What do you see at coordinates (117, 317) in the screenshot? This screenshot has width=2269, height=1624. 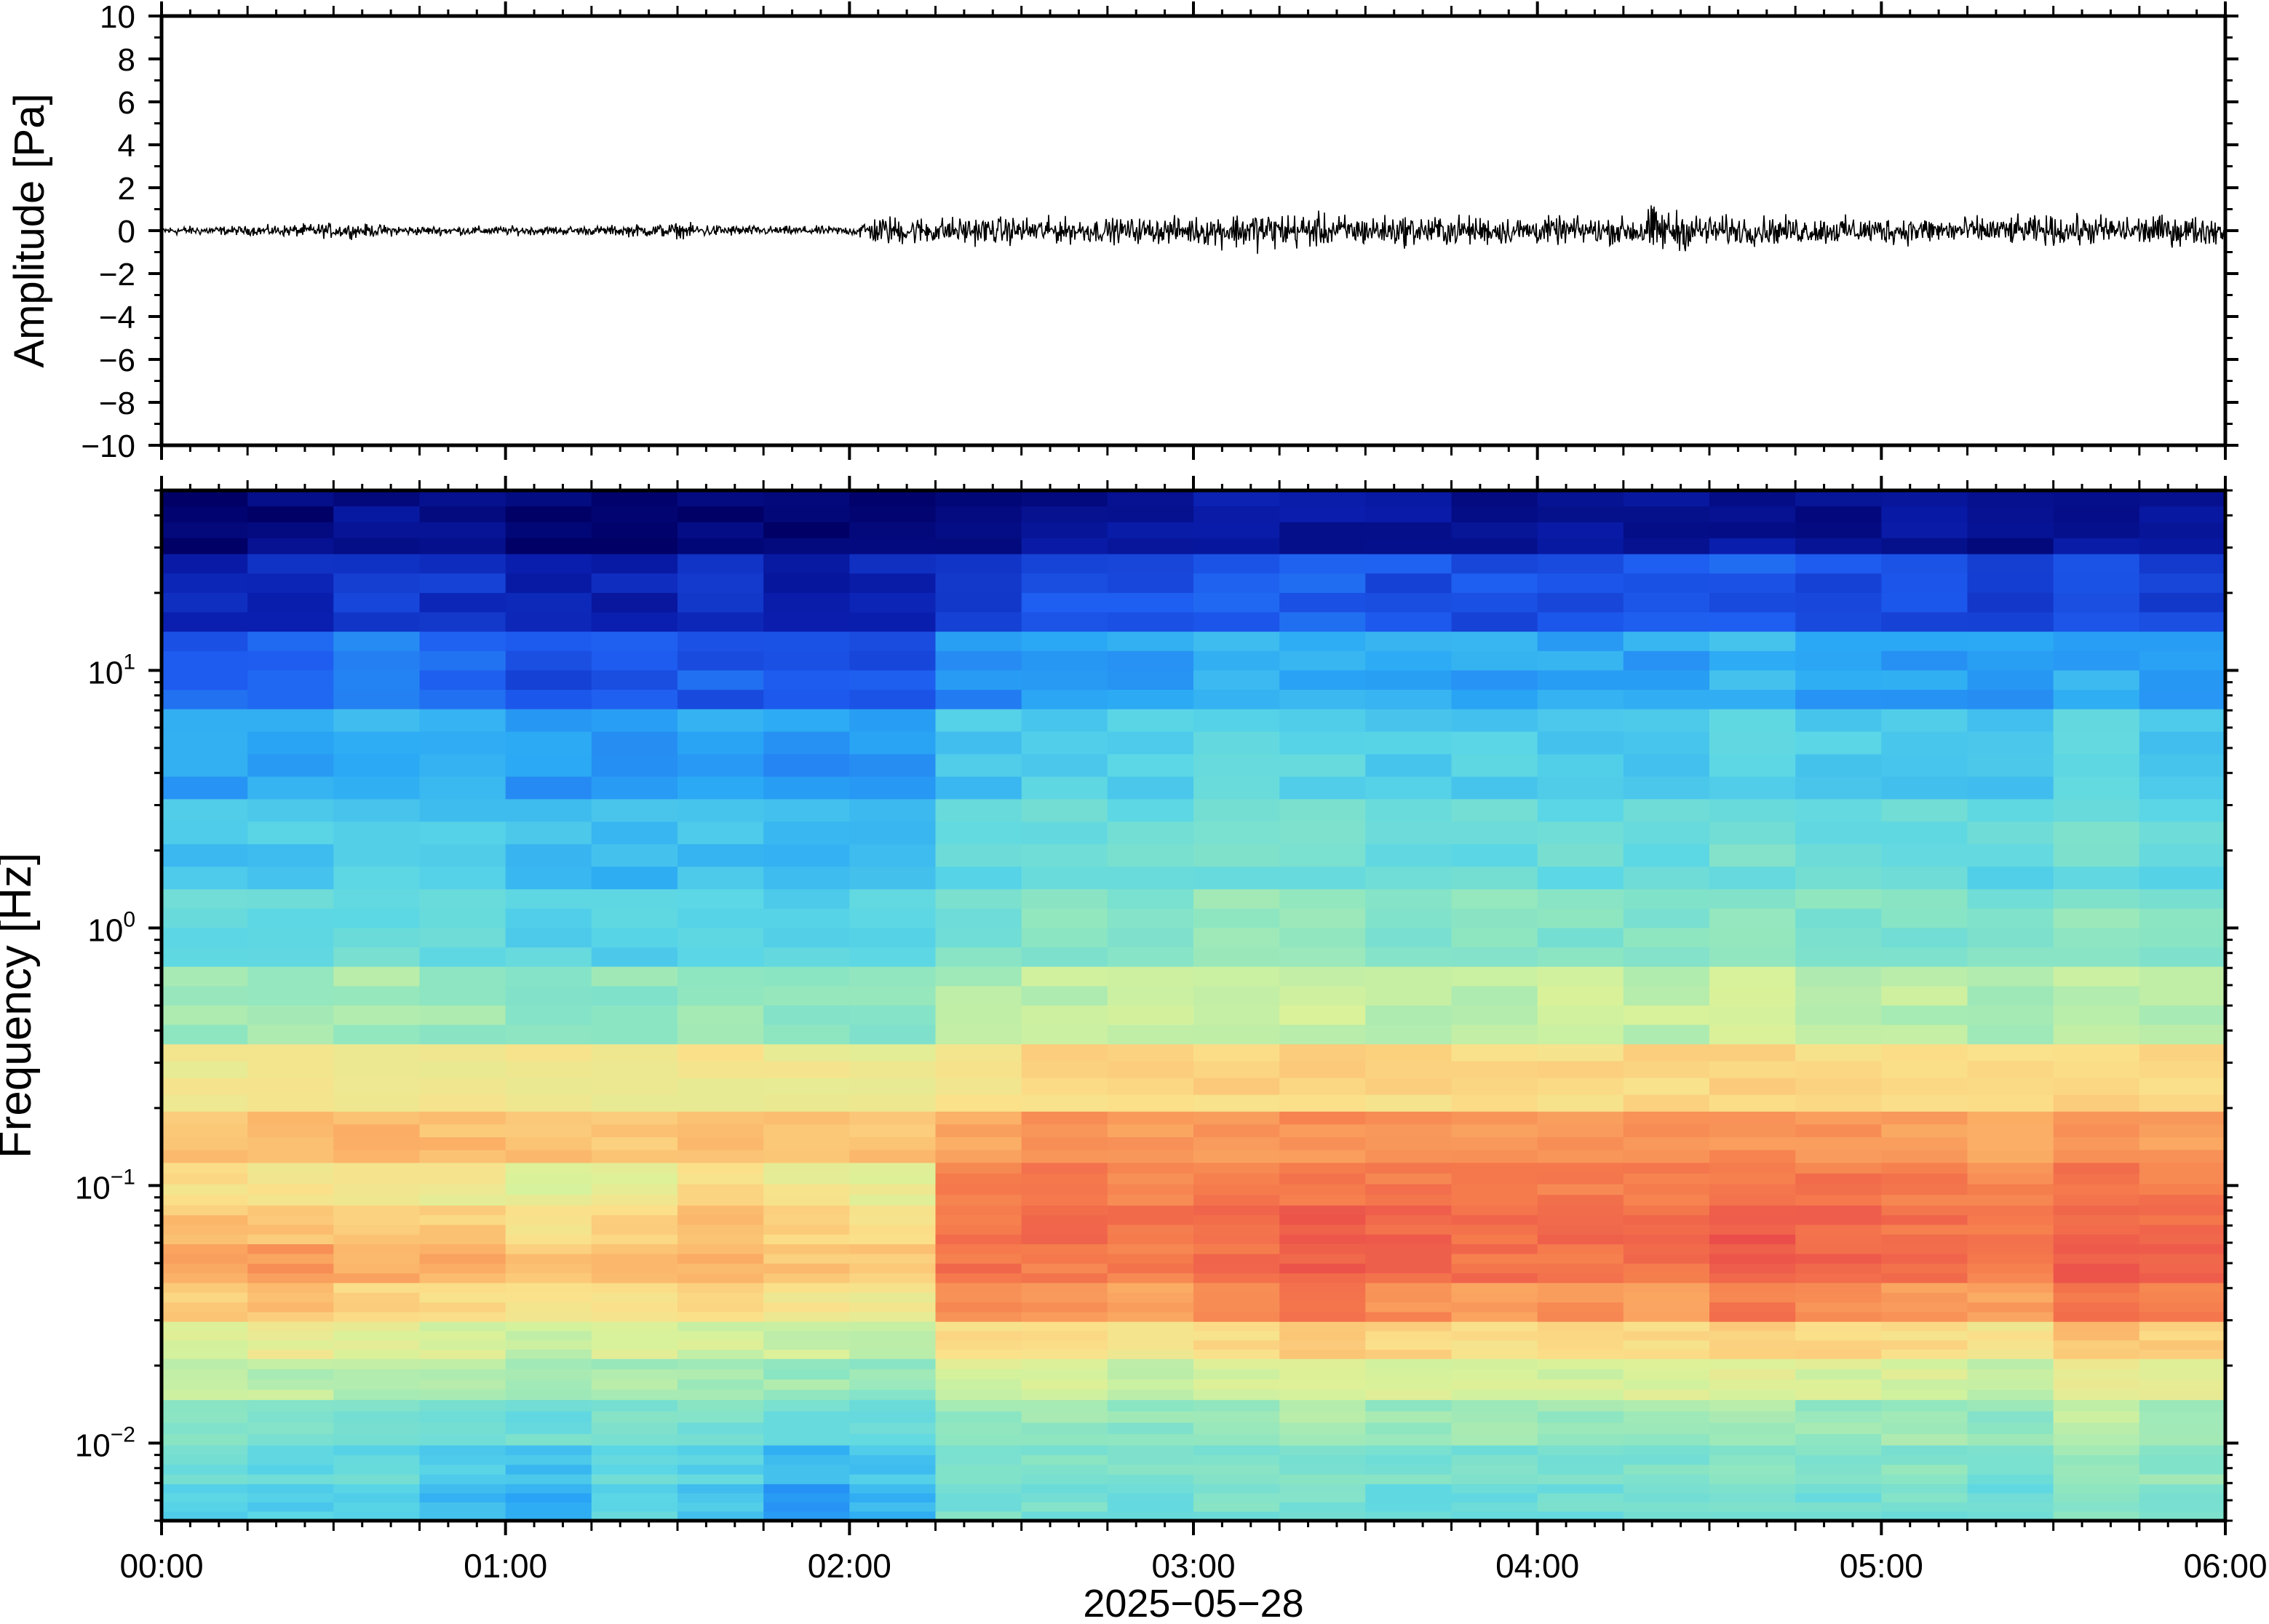 I see `amplitude-y-tick-label: −4` at bounding box center [117, 317].